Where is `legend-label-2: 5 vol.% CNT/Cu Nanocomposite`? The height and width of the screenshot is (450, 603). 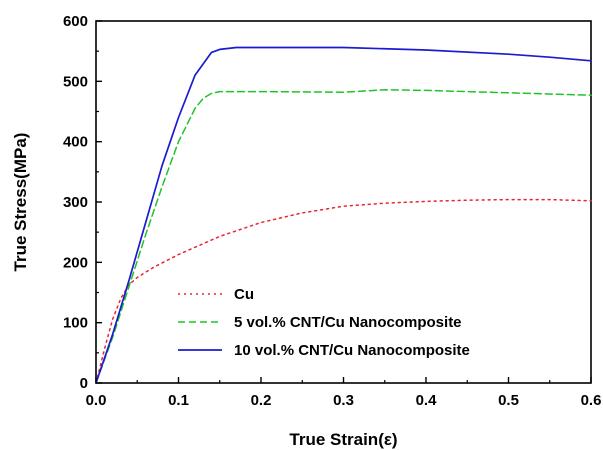 legend-label-2: 5 vol.% CNT/Cu Nanocomposite is located at coordinates (348, 322).